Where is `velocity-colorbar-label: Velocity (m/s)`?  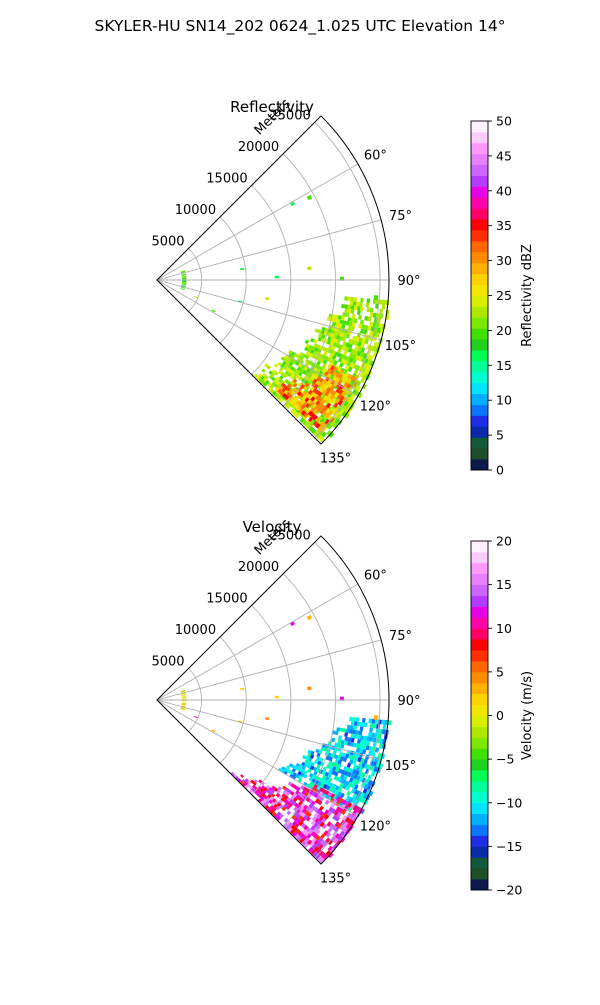
velocity-colorbar-label: Velocity (m/s) is located at coordinates (527, 715).